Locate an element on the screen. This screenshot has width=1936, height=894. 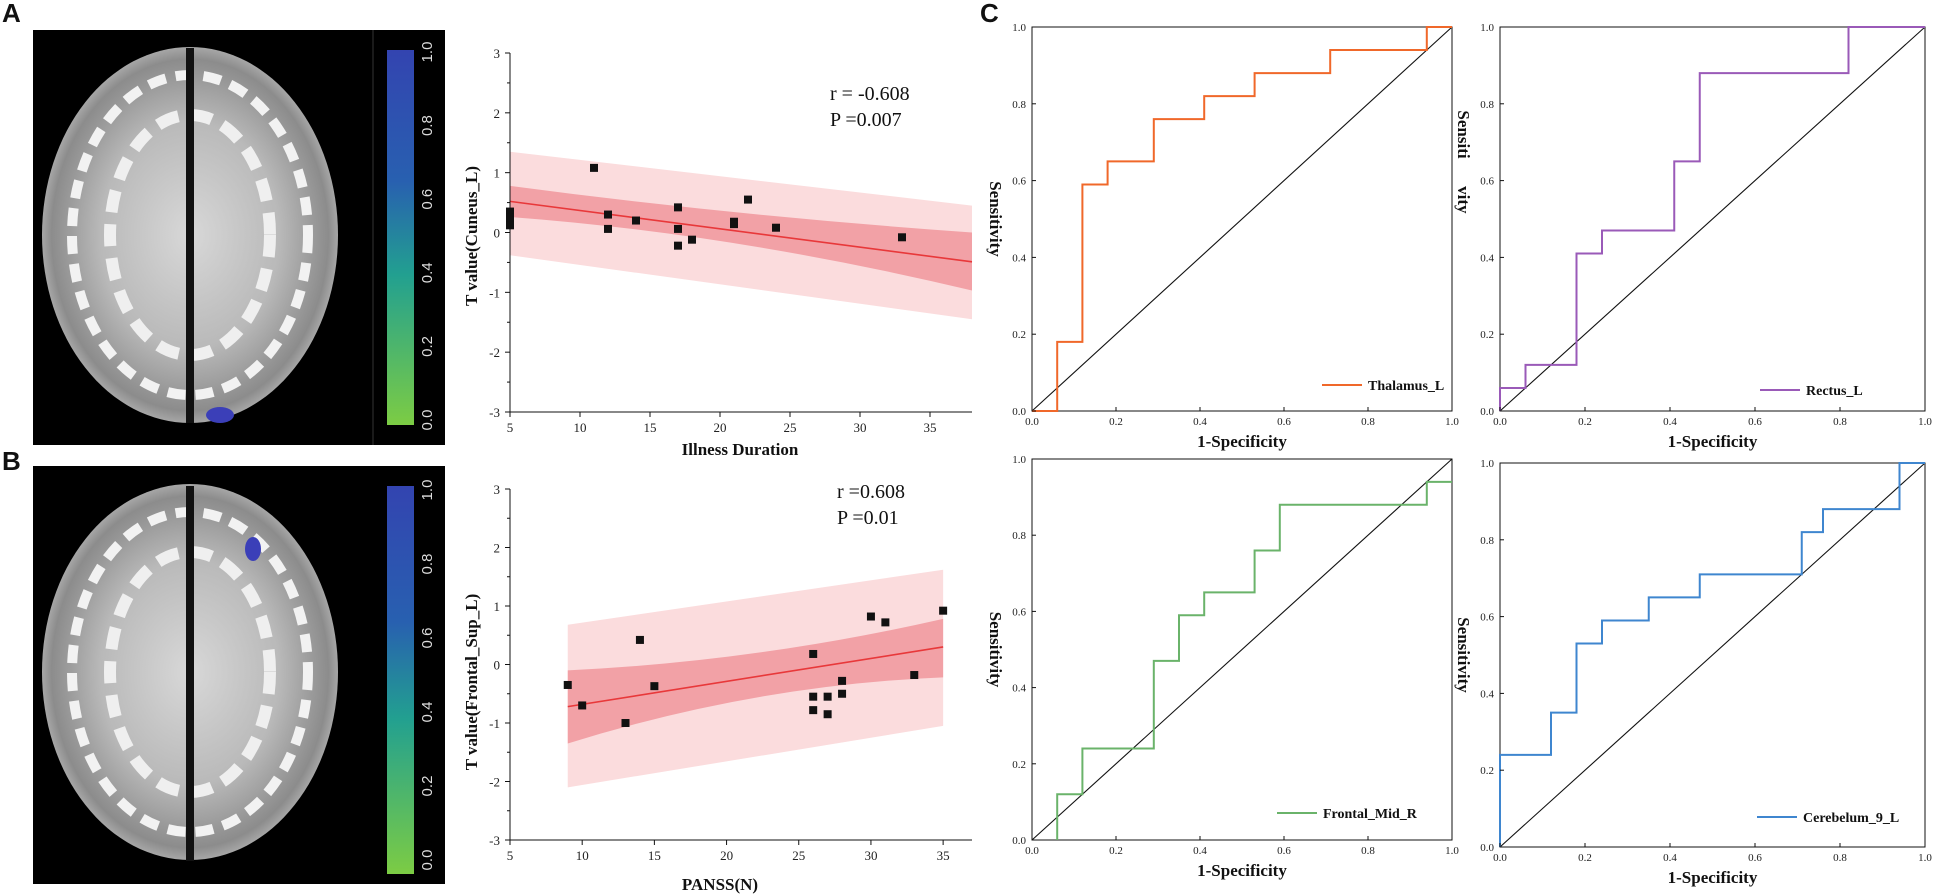
x-tick-label: 0.2 is located at coordinates (1116, 851).